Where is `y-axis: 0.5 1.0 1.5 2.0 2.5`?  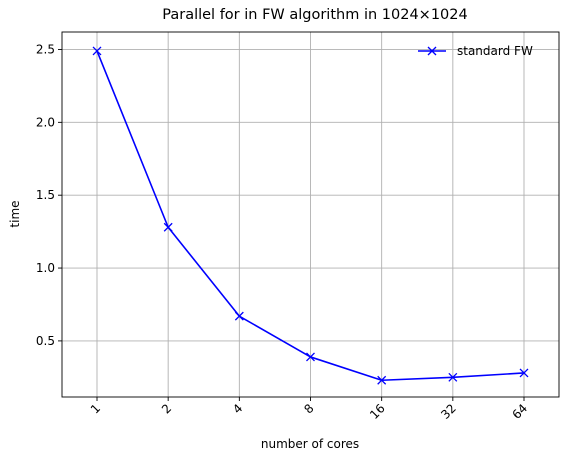 y-axis: 0.5 1.0 1.5 2.0 2.5 is located at coordinates (49, 195).